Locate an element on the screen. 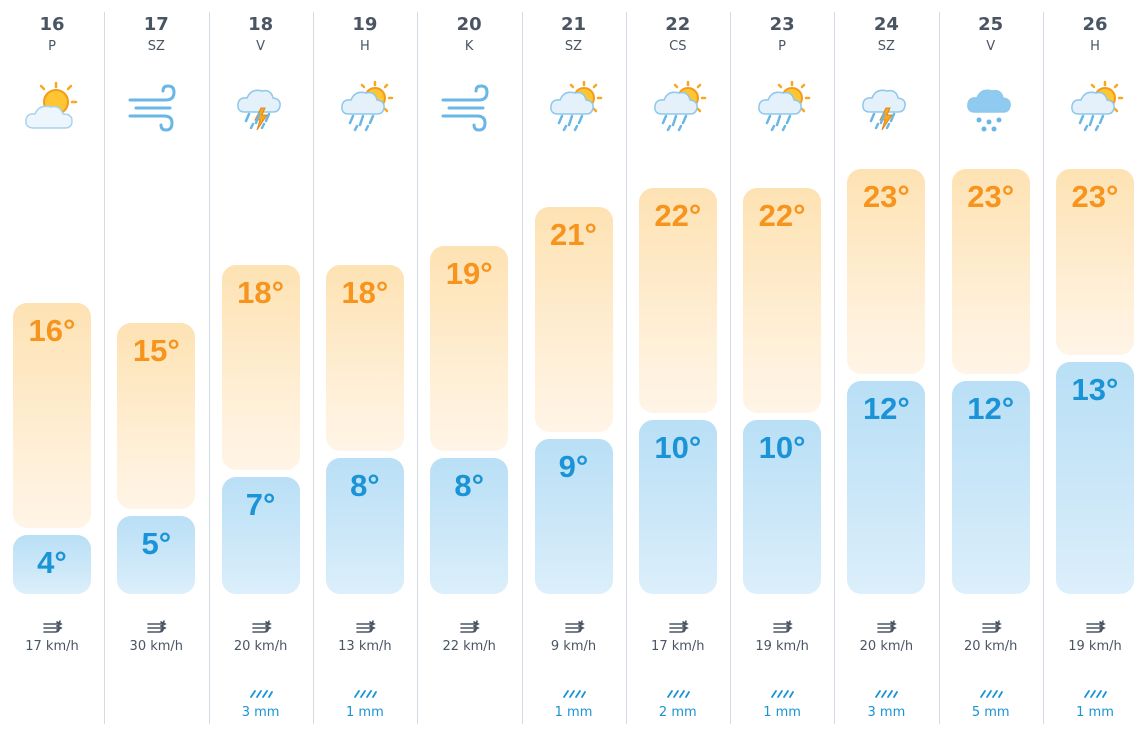  precipitation: 2 mm is located at coordinates (677, 712).